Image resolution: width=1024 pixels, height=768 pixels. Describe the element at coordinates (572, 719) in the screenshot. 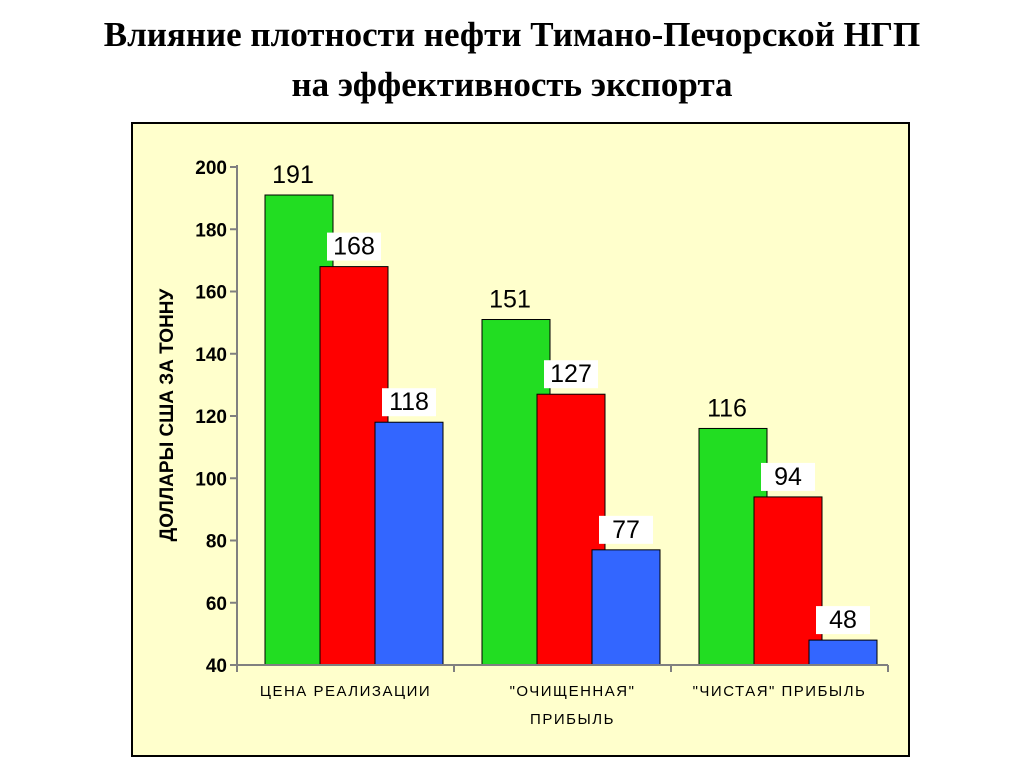

I see `x-category-label: ПРИБЫЛЬ` at that location.